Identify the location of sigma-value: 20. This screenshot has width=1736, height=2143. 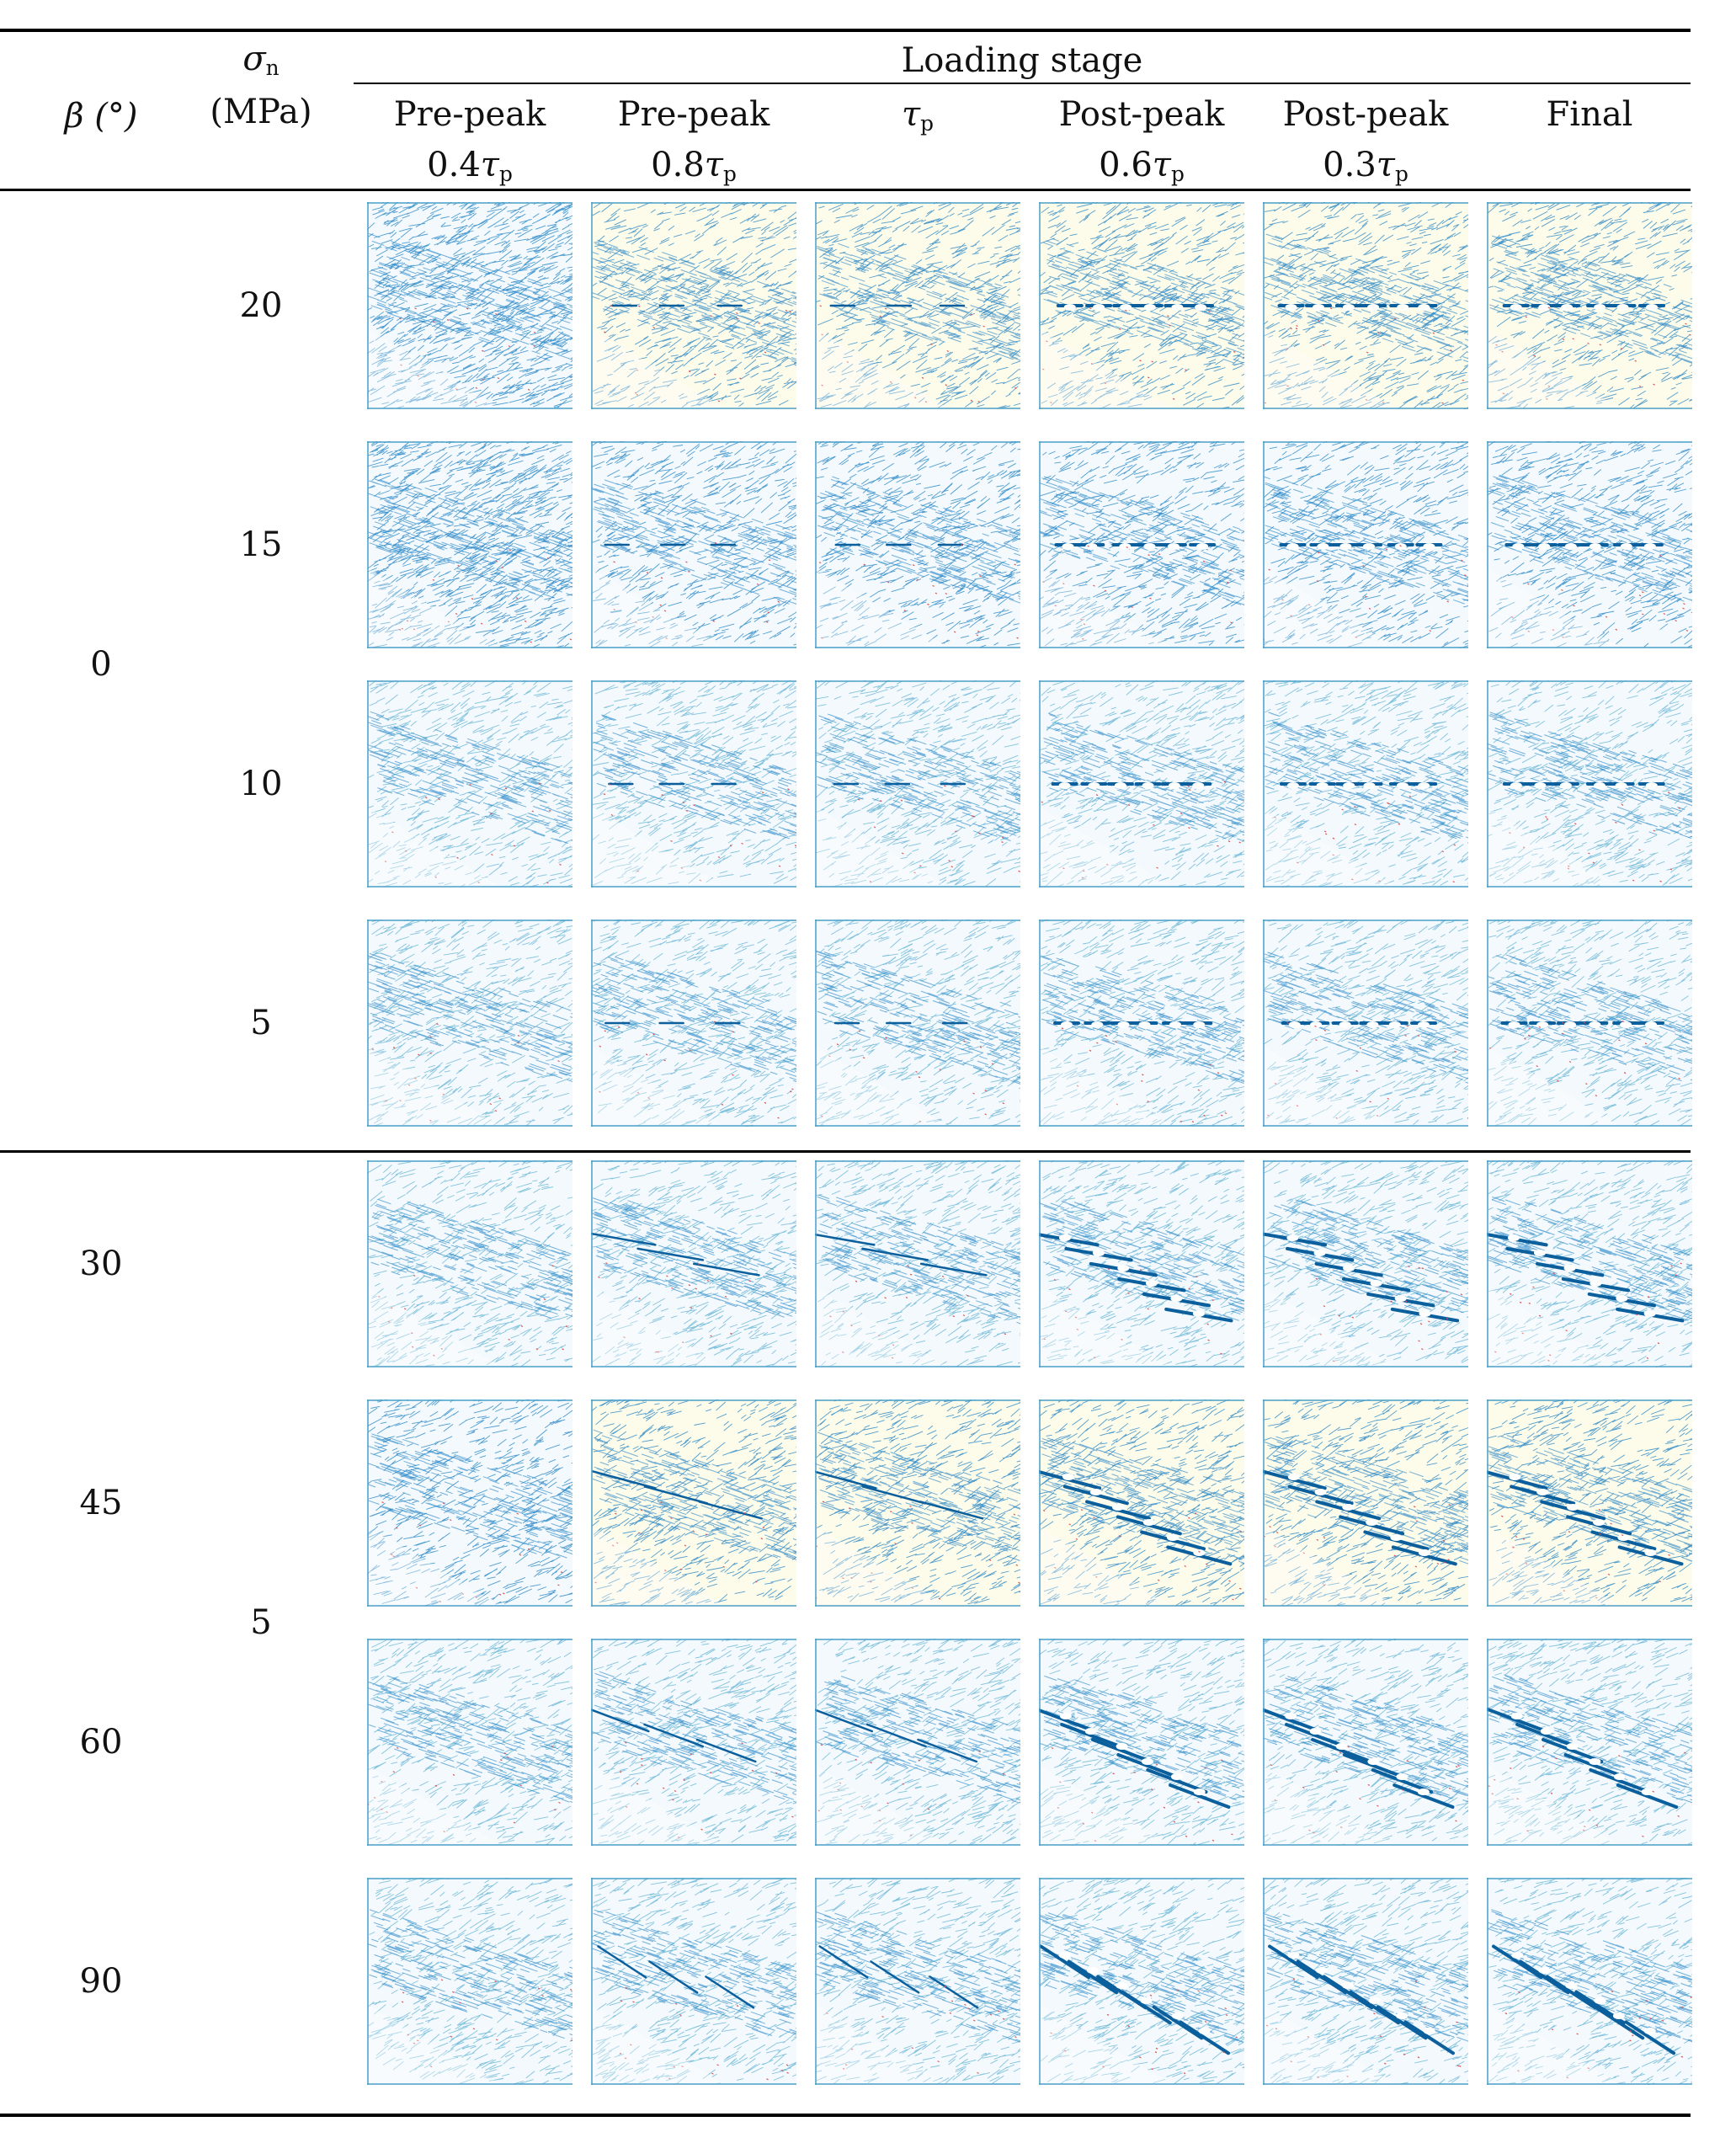
(261, 306).